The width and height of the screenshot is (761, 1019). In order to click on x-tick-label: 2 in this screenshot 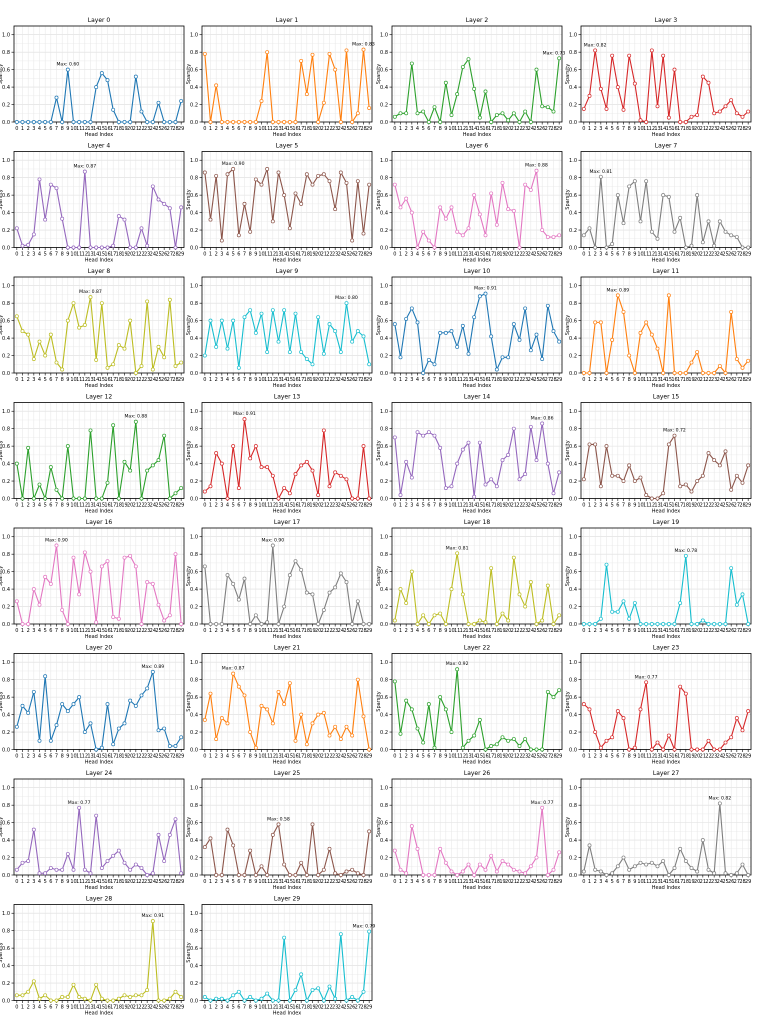, I will do `click(216, 1008)`.